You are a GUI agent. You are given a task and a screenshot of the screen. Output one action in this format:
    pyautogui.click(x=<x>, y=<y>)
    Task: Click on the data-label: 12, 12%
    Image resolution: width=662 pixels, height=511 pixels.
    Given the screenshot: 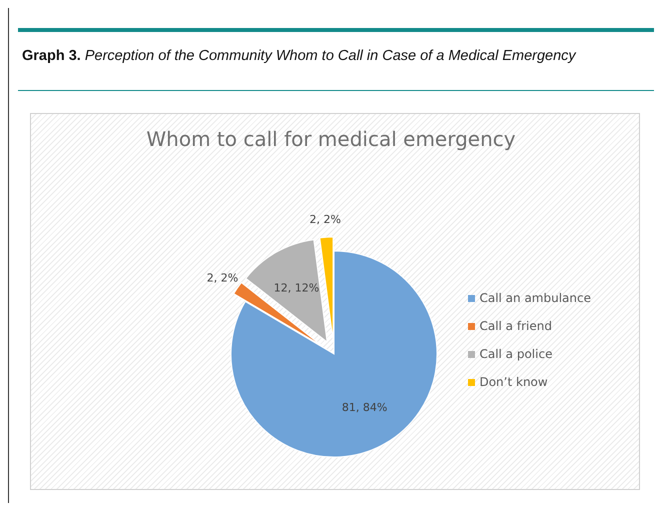 What is the action you would take?
    pyautogui.click(x=297, y=288)
    